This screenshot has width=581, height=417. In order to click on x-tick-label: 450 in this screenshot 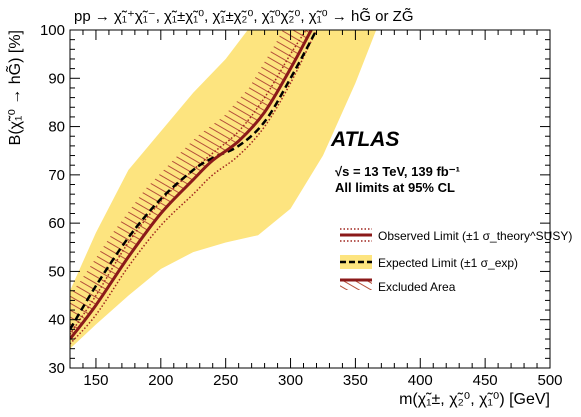, I will do `click(485, 380)`.